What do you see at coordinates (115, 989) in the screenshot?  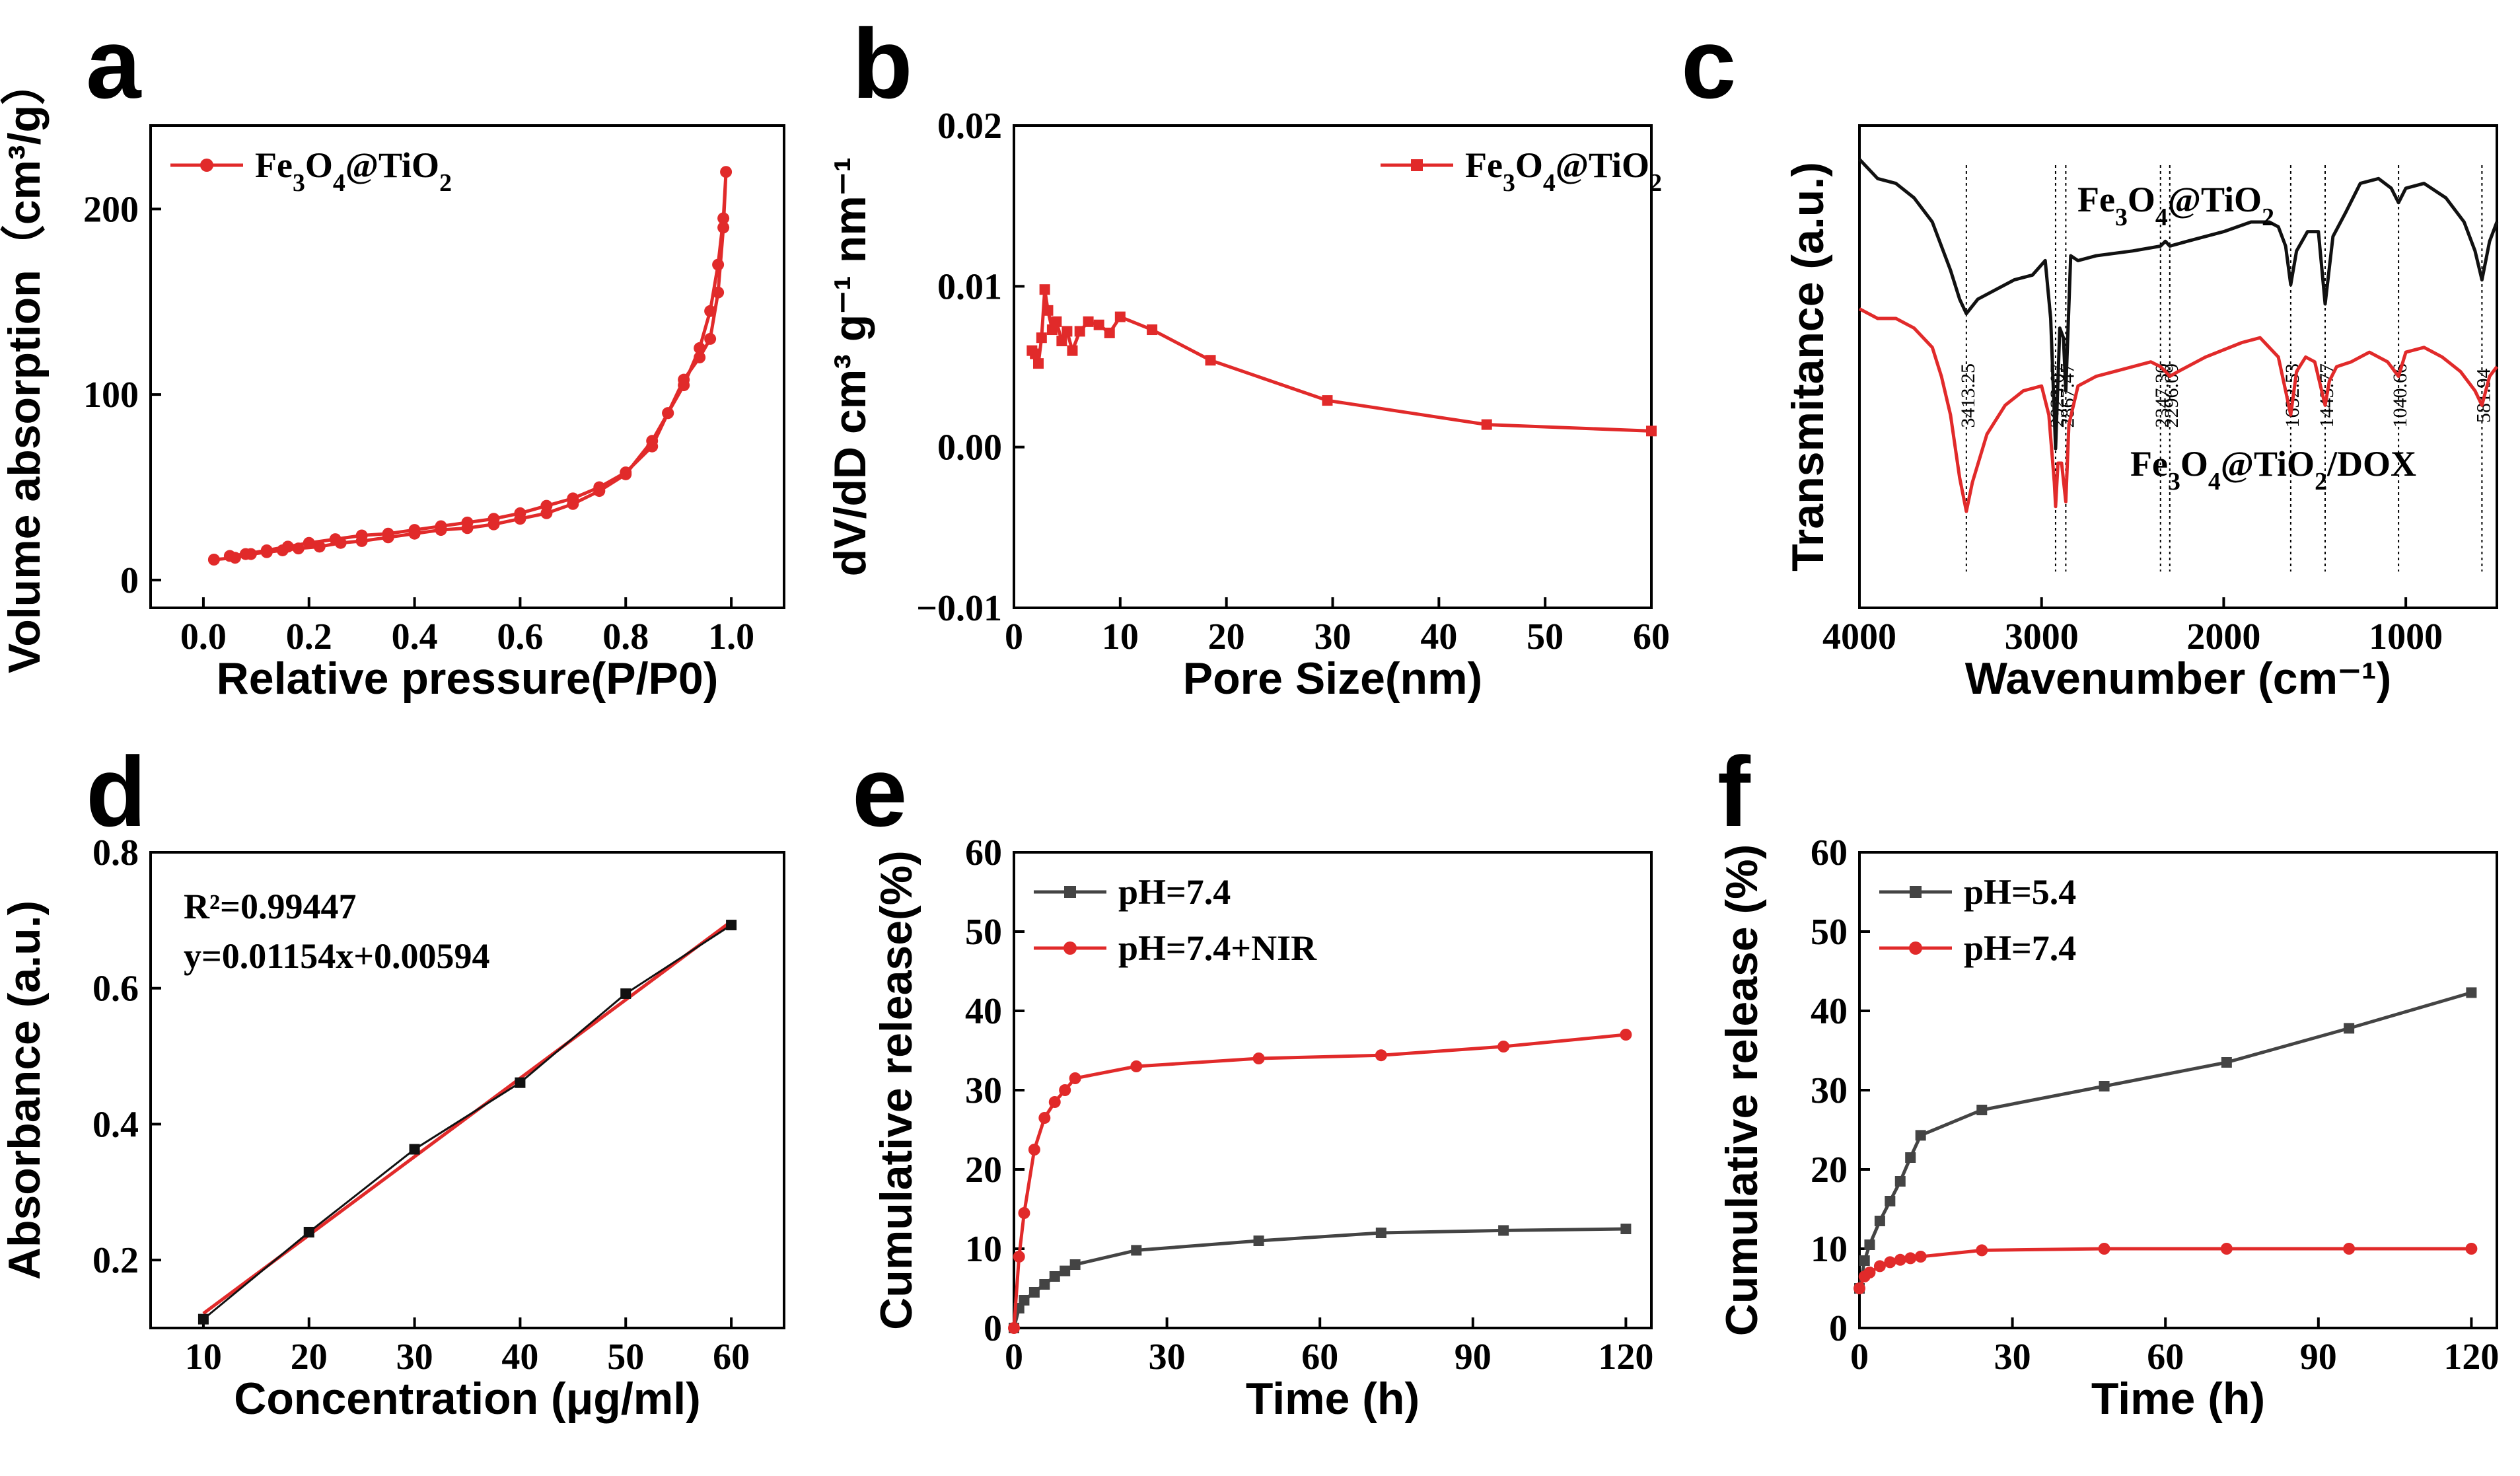 I see `y-tick-label: 0.6` at bounding box center [115, 989].